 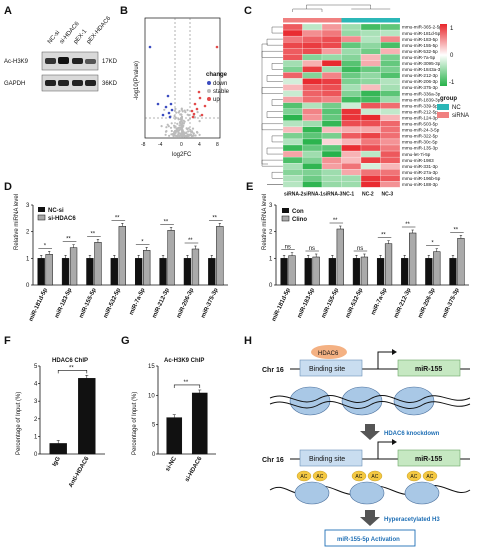 I want to click on x-tick-label: Anti-HDAC6, so click(x=79, y=471).